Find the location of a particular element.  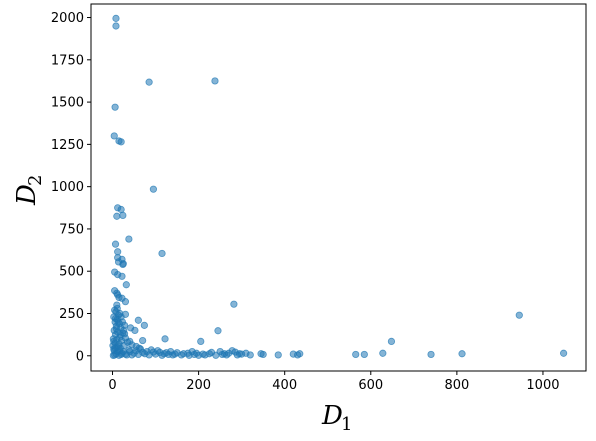

y-axis-label-sub: 2 is located at coordinates (35, 180).